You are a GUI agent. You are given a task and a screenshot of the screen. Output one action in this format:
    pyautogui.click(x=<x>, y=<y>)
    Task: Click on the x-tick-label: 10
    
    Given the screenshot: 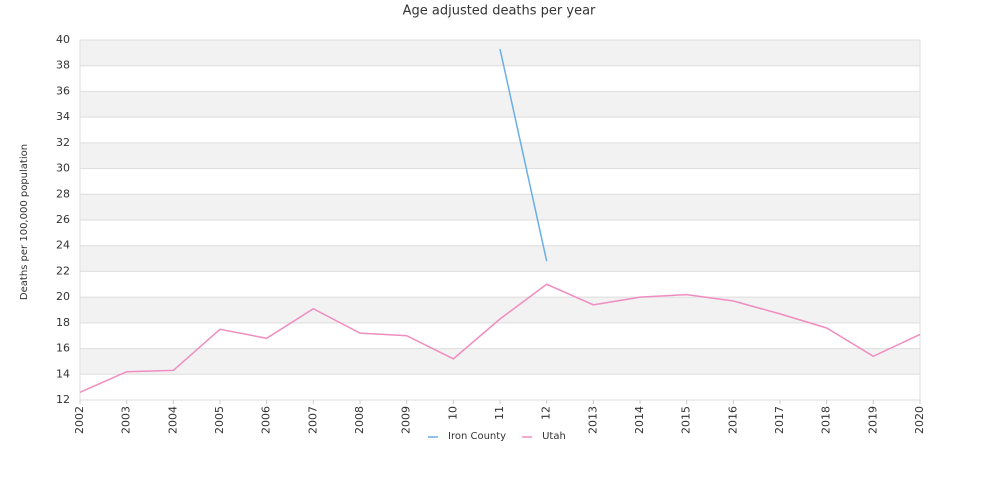 What is the action you would take?
    pyautogui.click(x=452, y=413)
    